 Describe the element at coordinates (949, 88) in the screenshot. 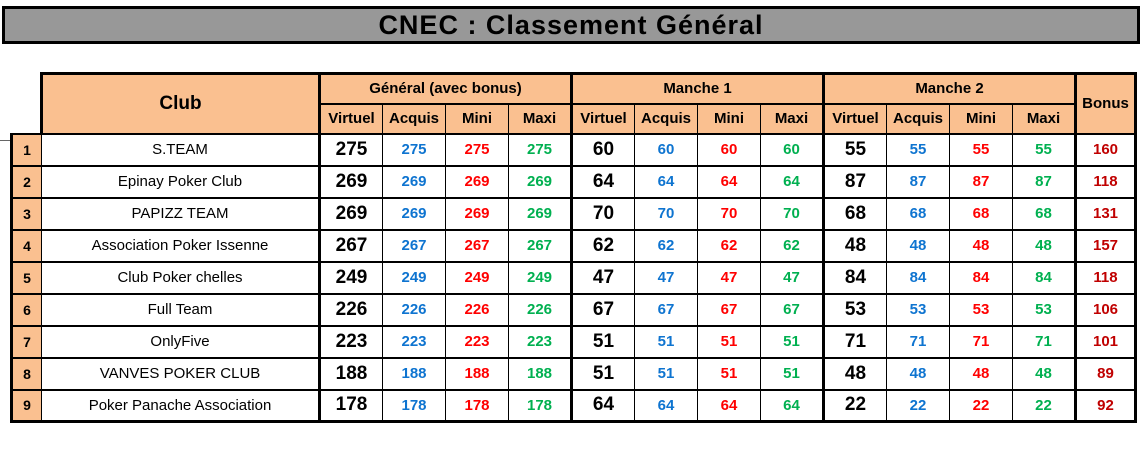

I see `group-header-manche2: Manche 2` at that location.